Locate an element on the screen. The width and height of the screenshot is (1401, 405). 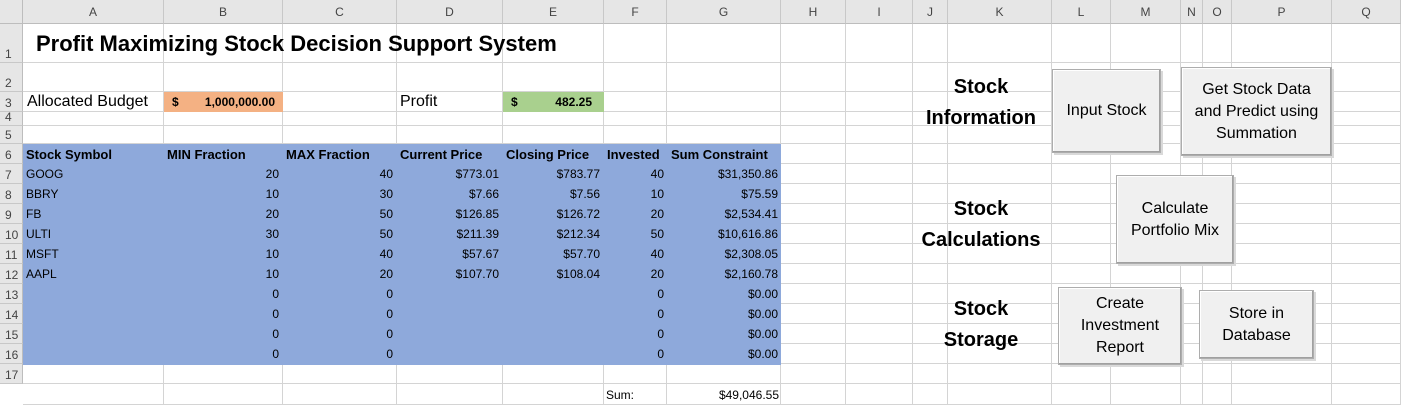
stock-symbol-cell: FB is located at coordinates (34, 214).